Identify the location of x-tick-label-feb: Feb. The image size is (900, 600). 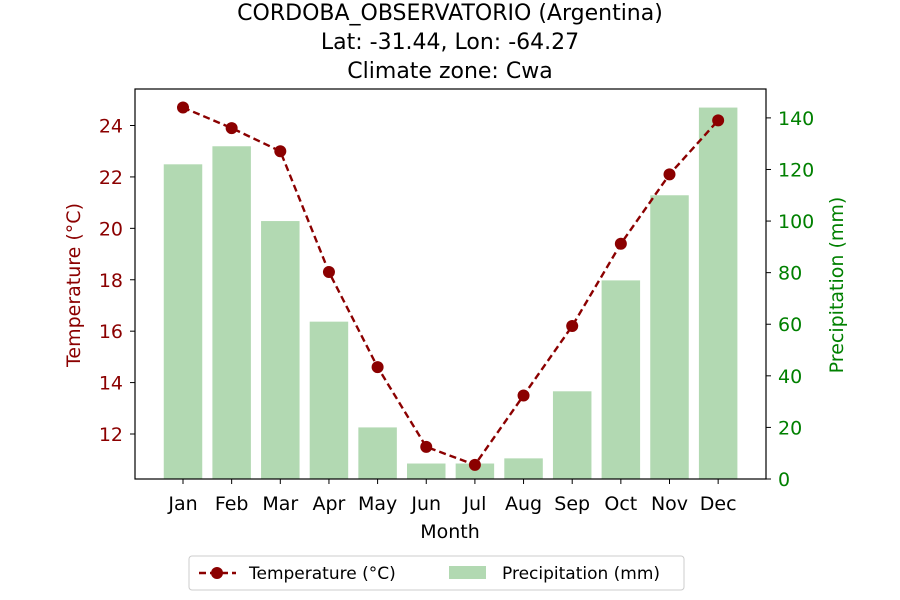
(232, 504).